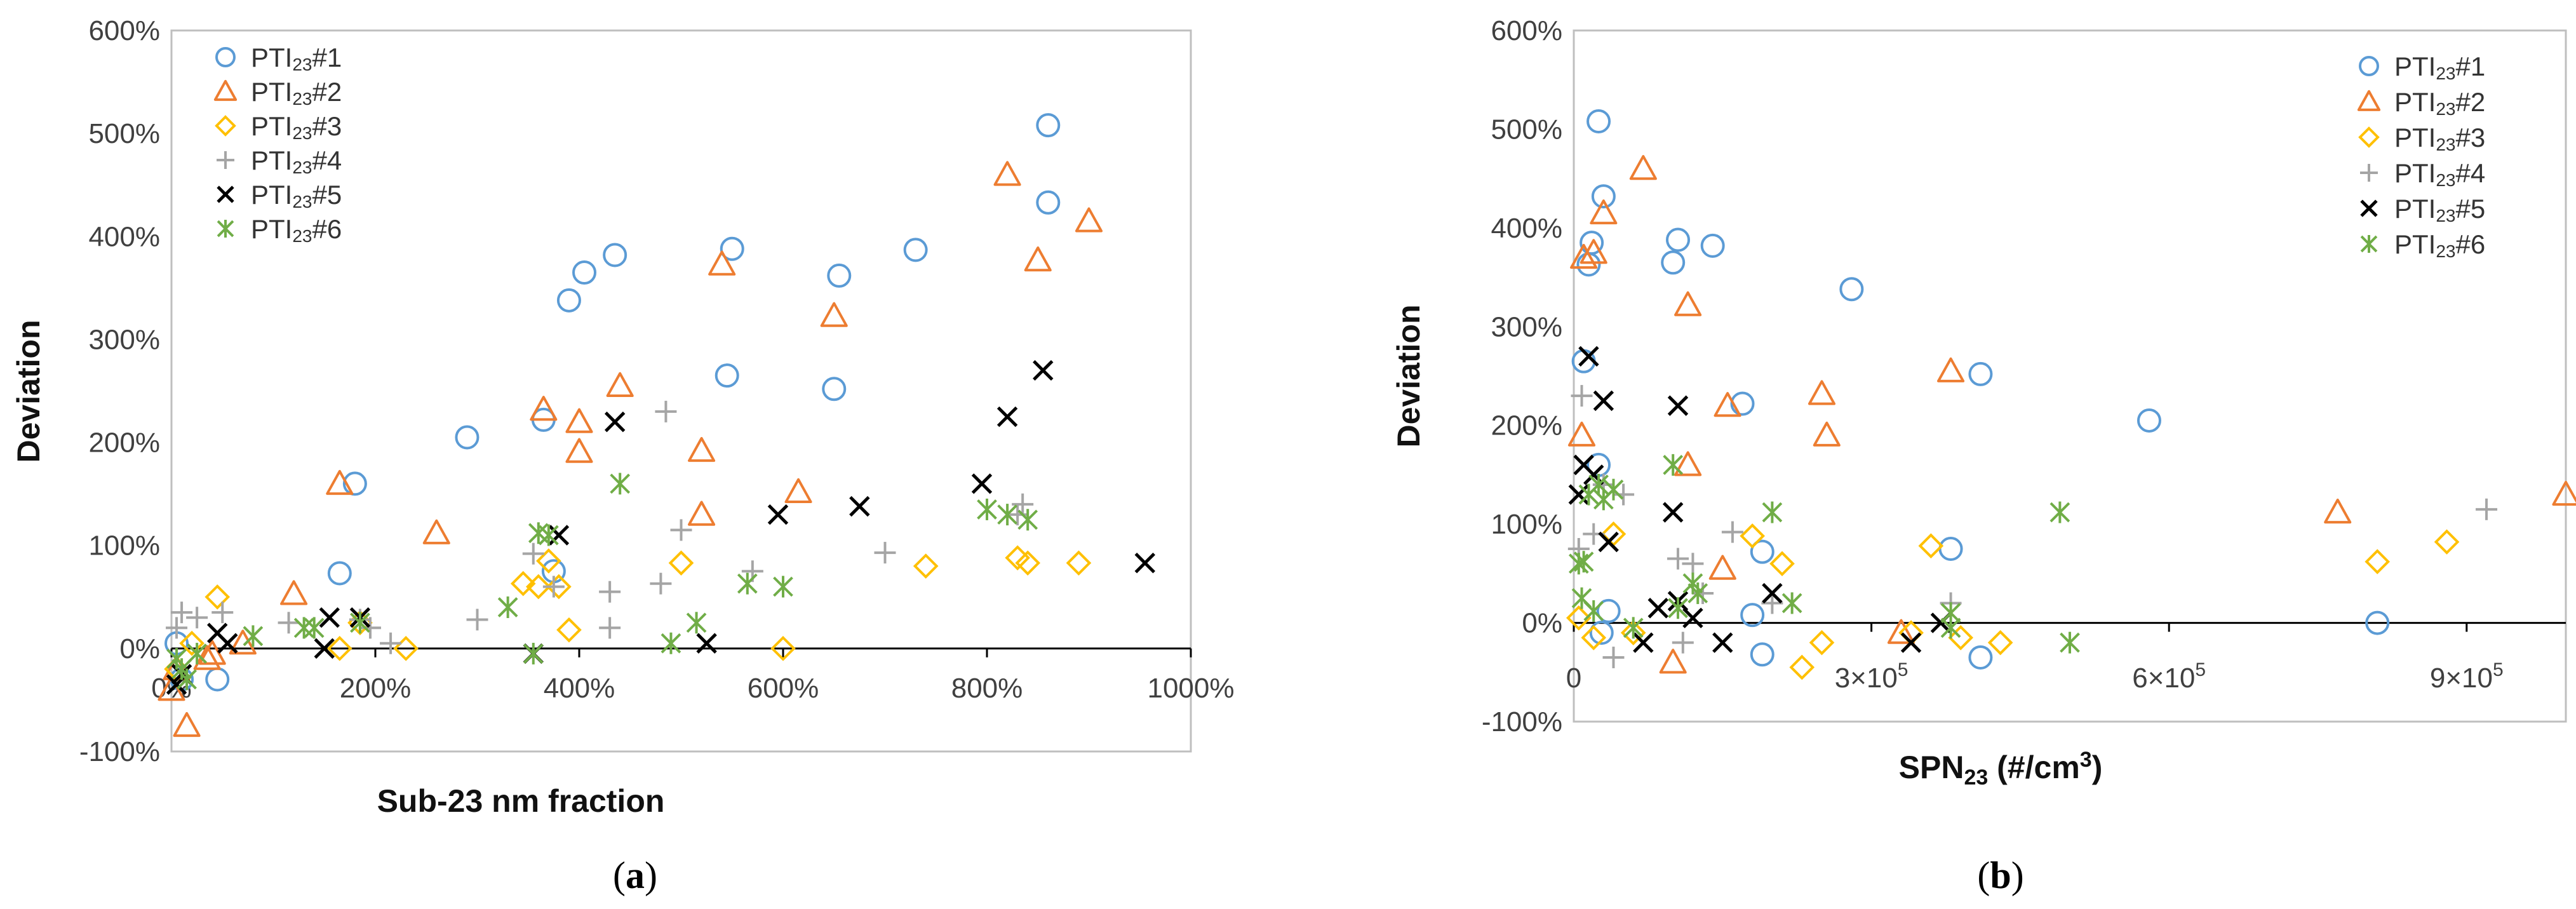  What do you see at coordinates (2000, 875) in the screenshot?
I see `panel-label-b: (b)` at bounding box center [2000, 875].